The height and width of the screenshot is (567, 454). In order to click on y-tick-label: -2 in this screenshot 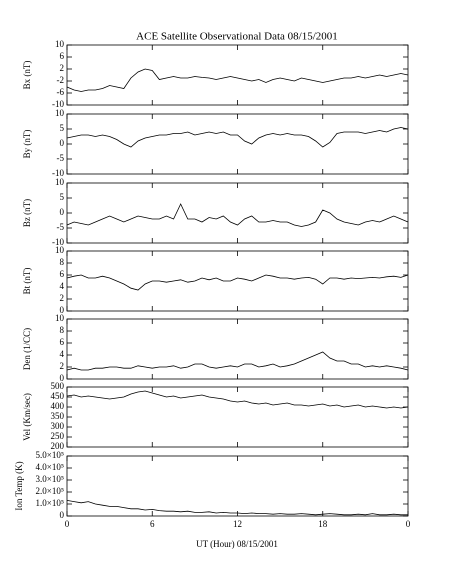, I will do `click(61, 80)`.